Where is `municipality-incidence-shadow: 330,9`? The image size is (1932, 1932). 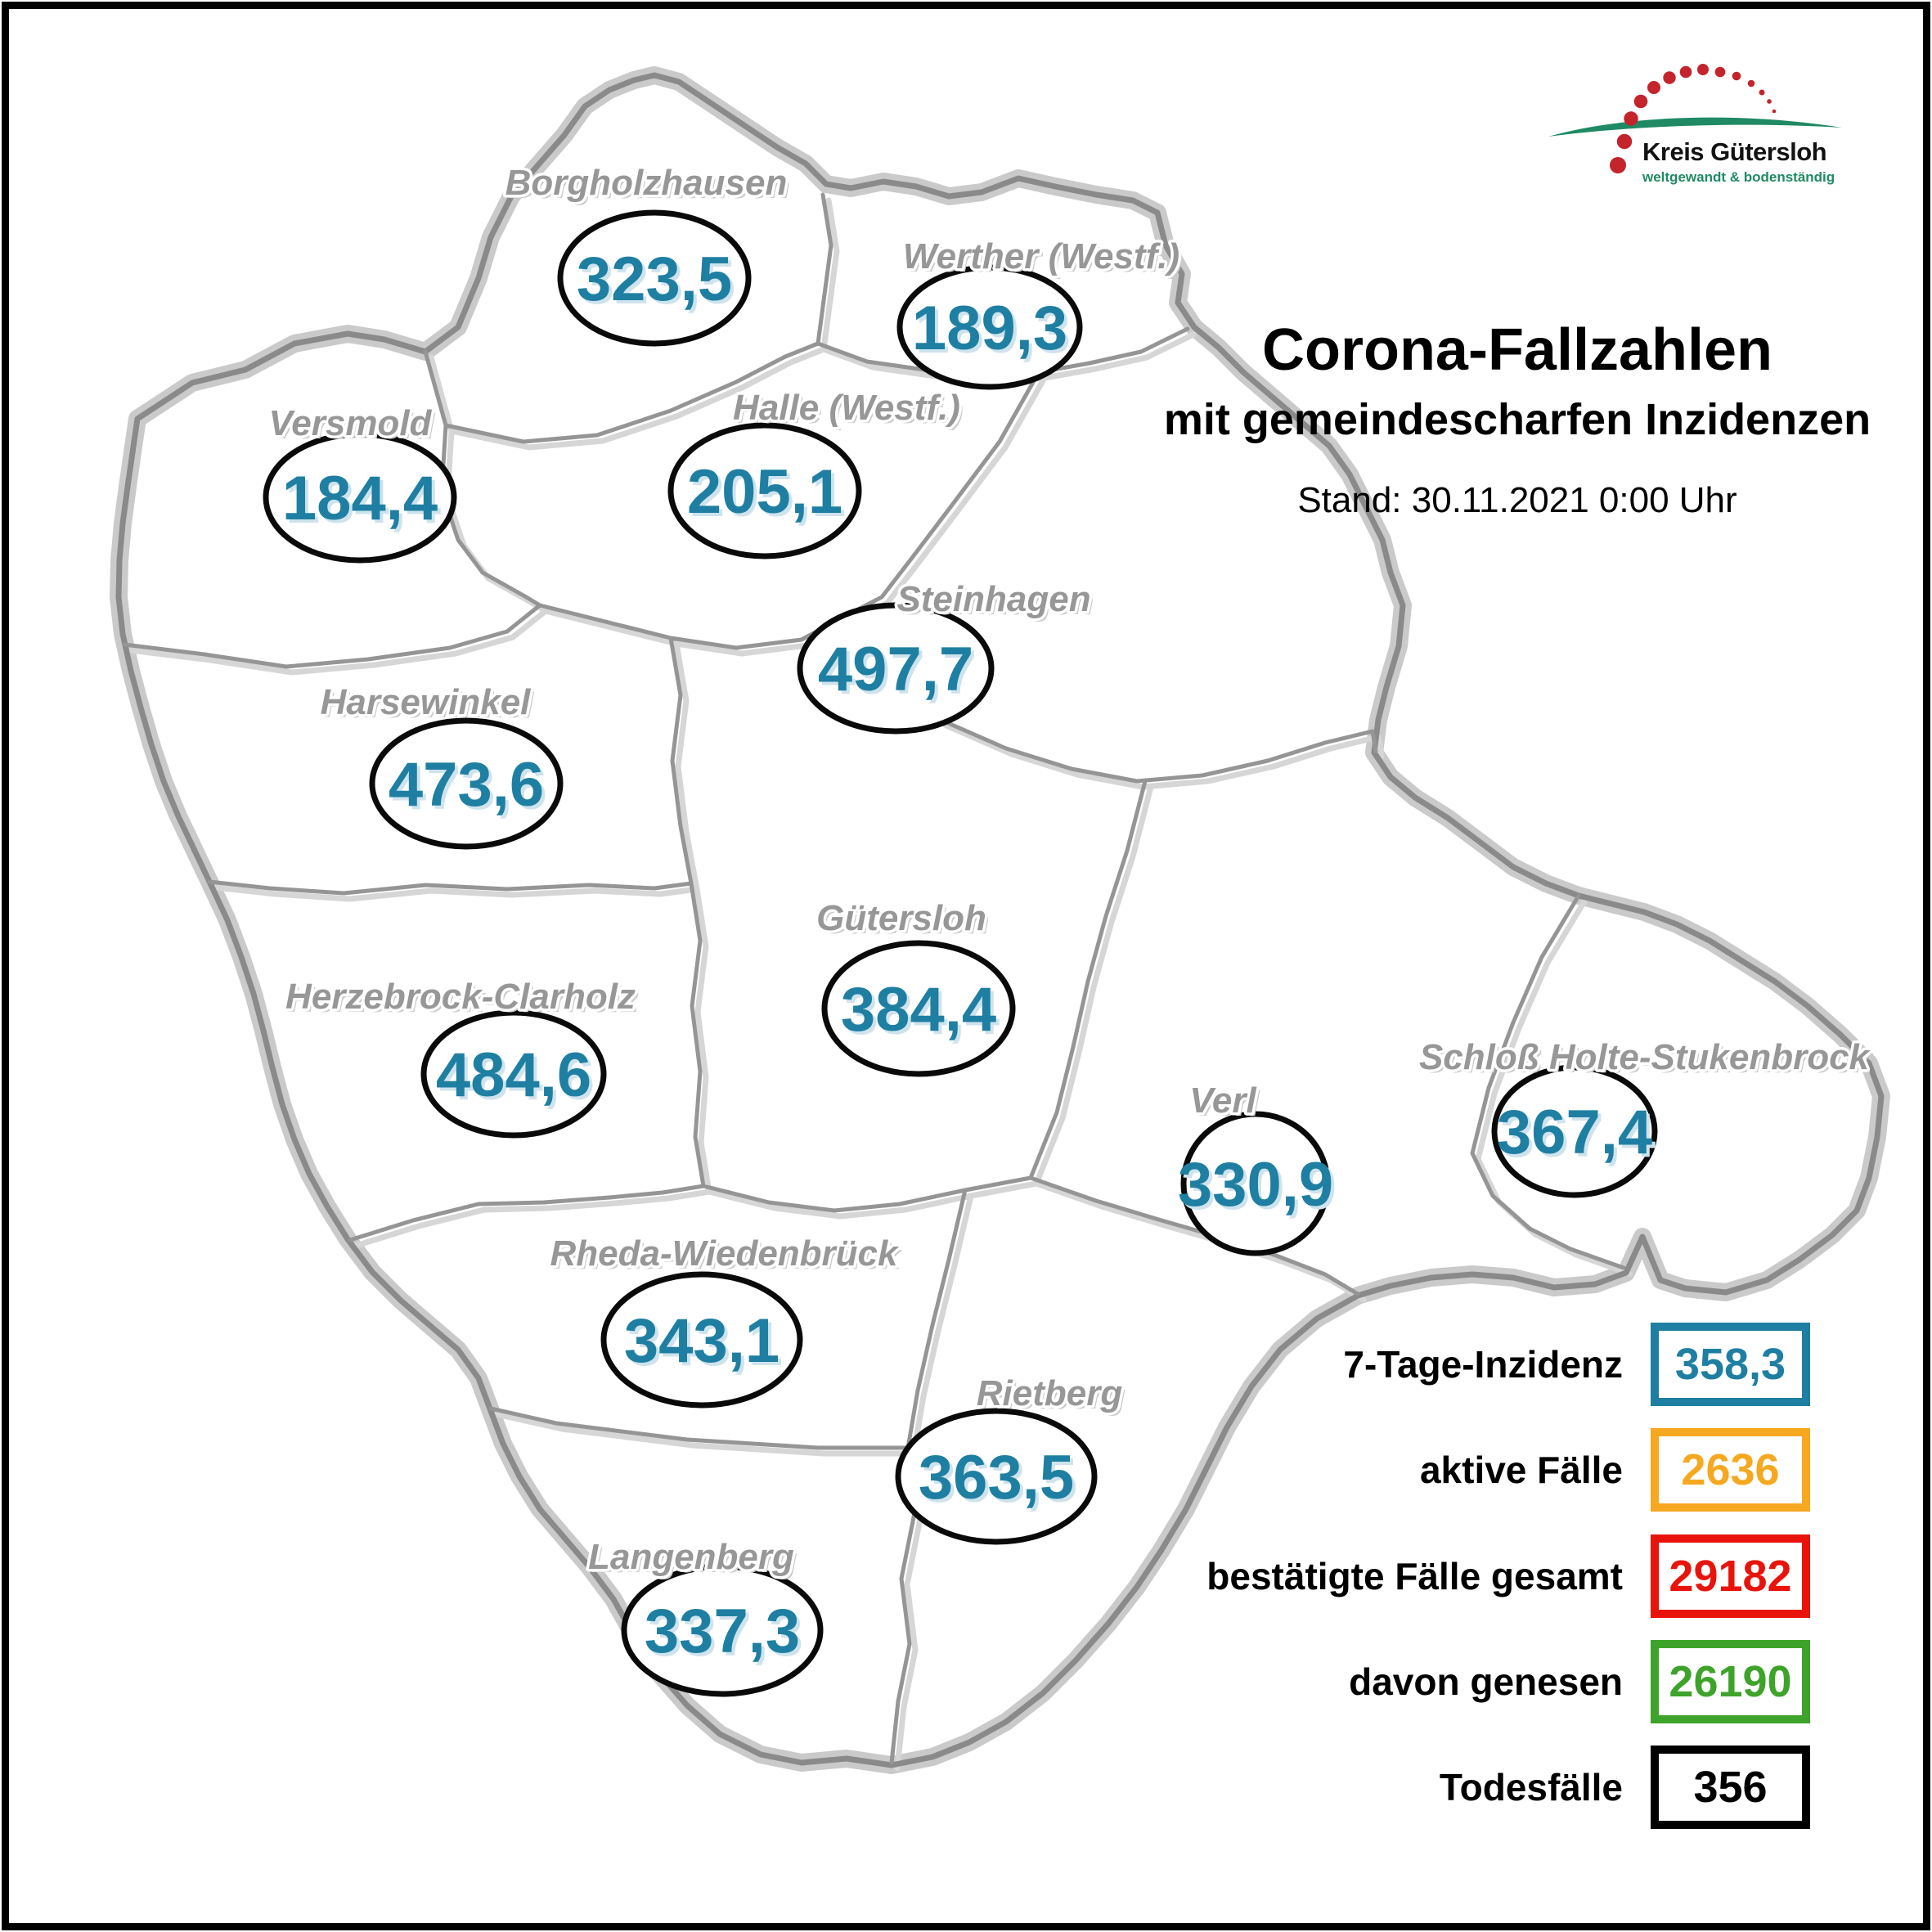
municipality-incidence-shadow: 330,9 is located at coordinates (1259, 1188).